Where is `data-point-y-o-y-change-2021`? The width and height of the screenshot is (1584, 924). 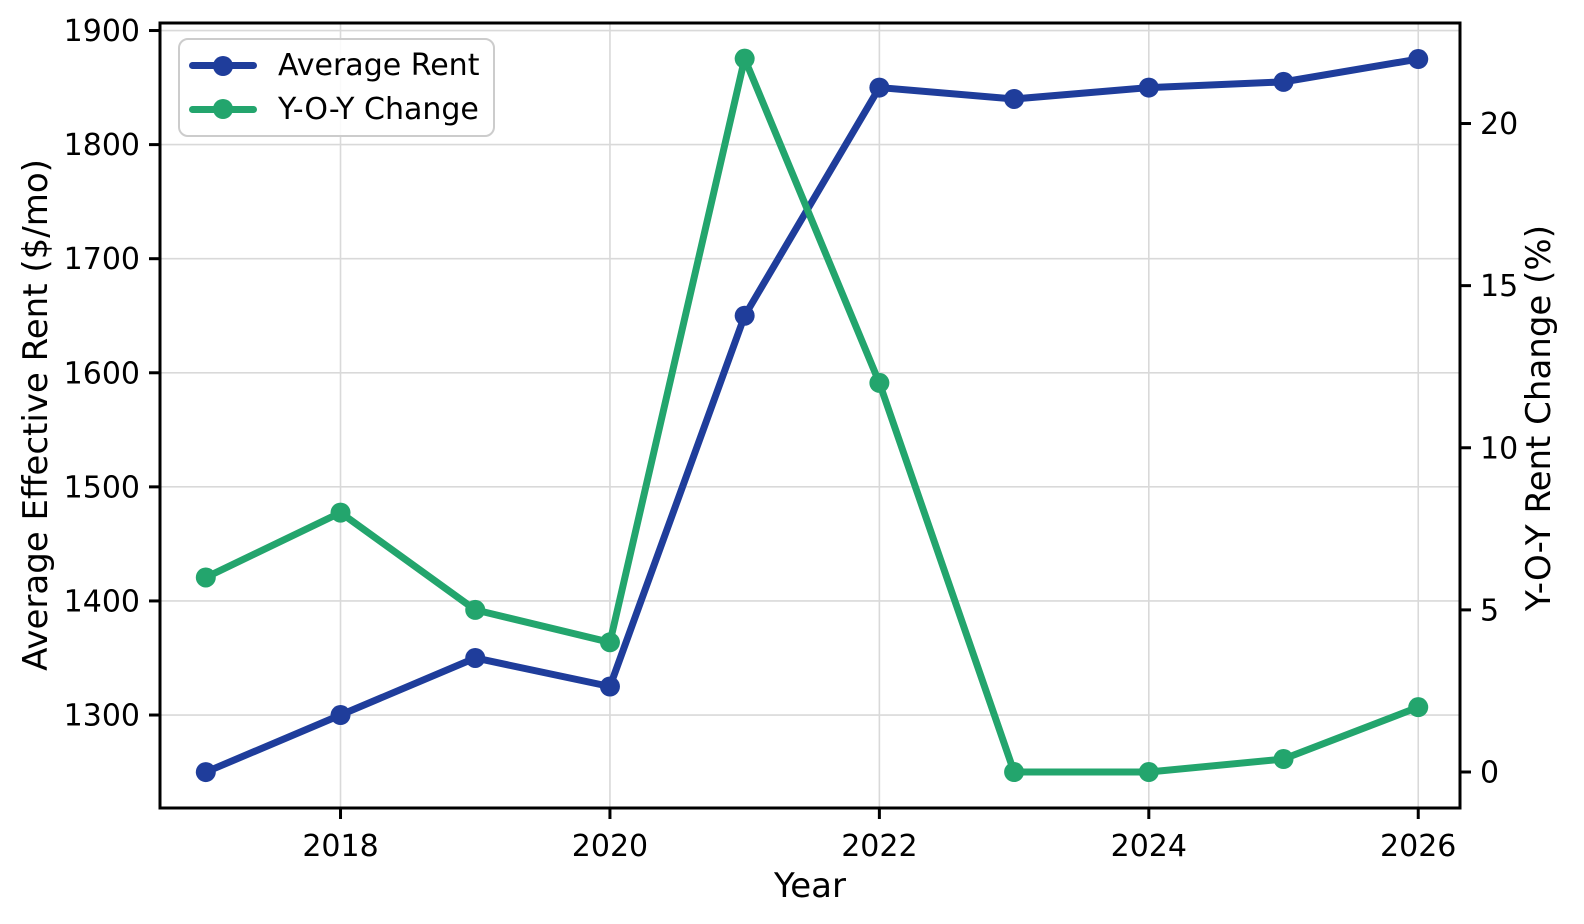 data-point-y-o-y-change-2021 is located at coordinates (744, 58).